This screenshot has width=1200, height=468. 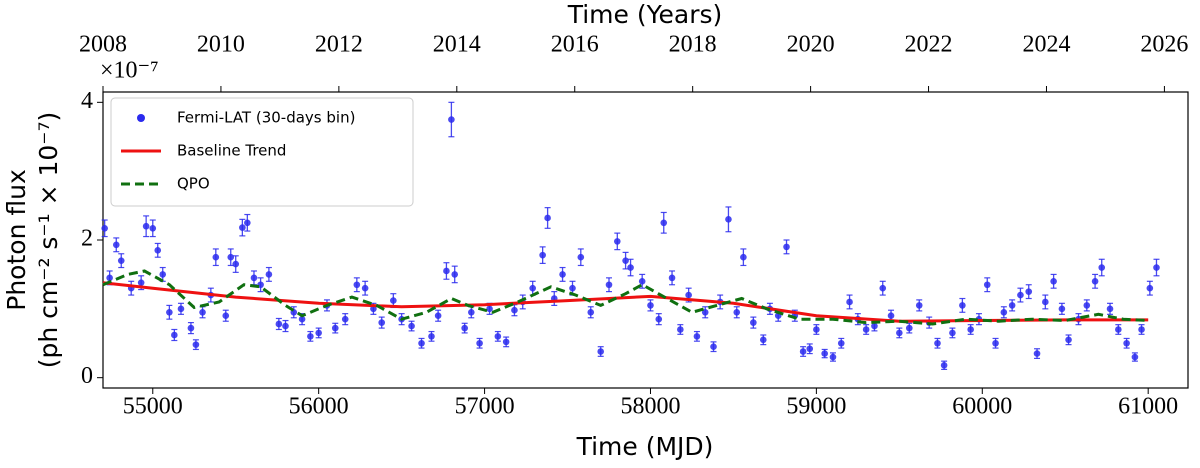 What do you see at coordinates (339, 45) in the screenshot?
I see `x2-tick-label: 2012` at bounding box center [339, 45].